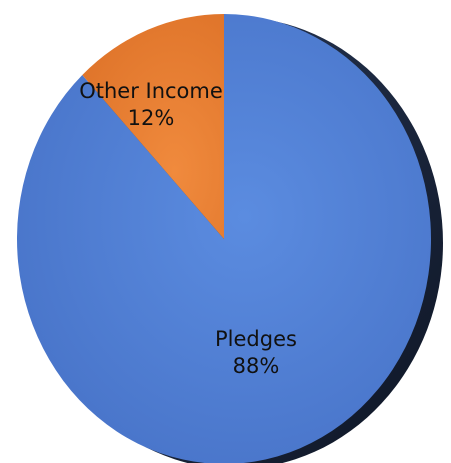 The width and height of the screenshot is (451, 463). I want to click on pledges-label: Pledges, so click(256, 339).